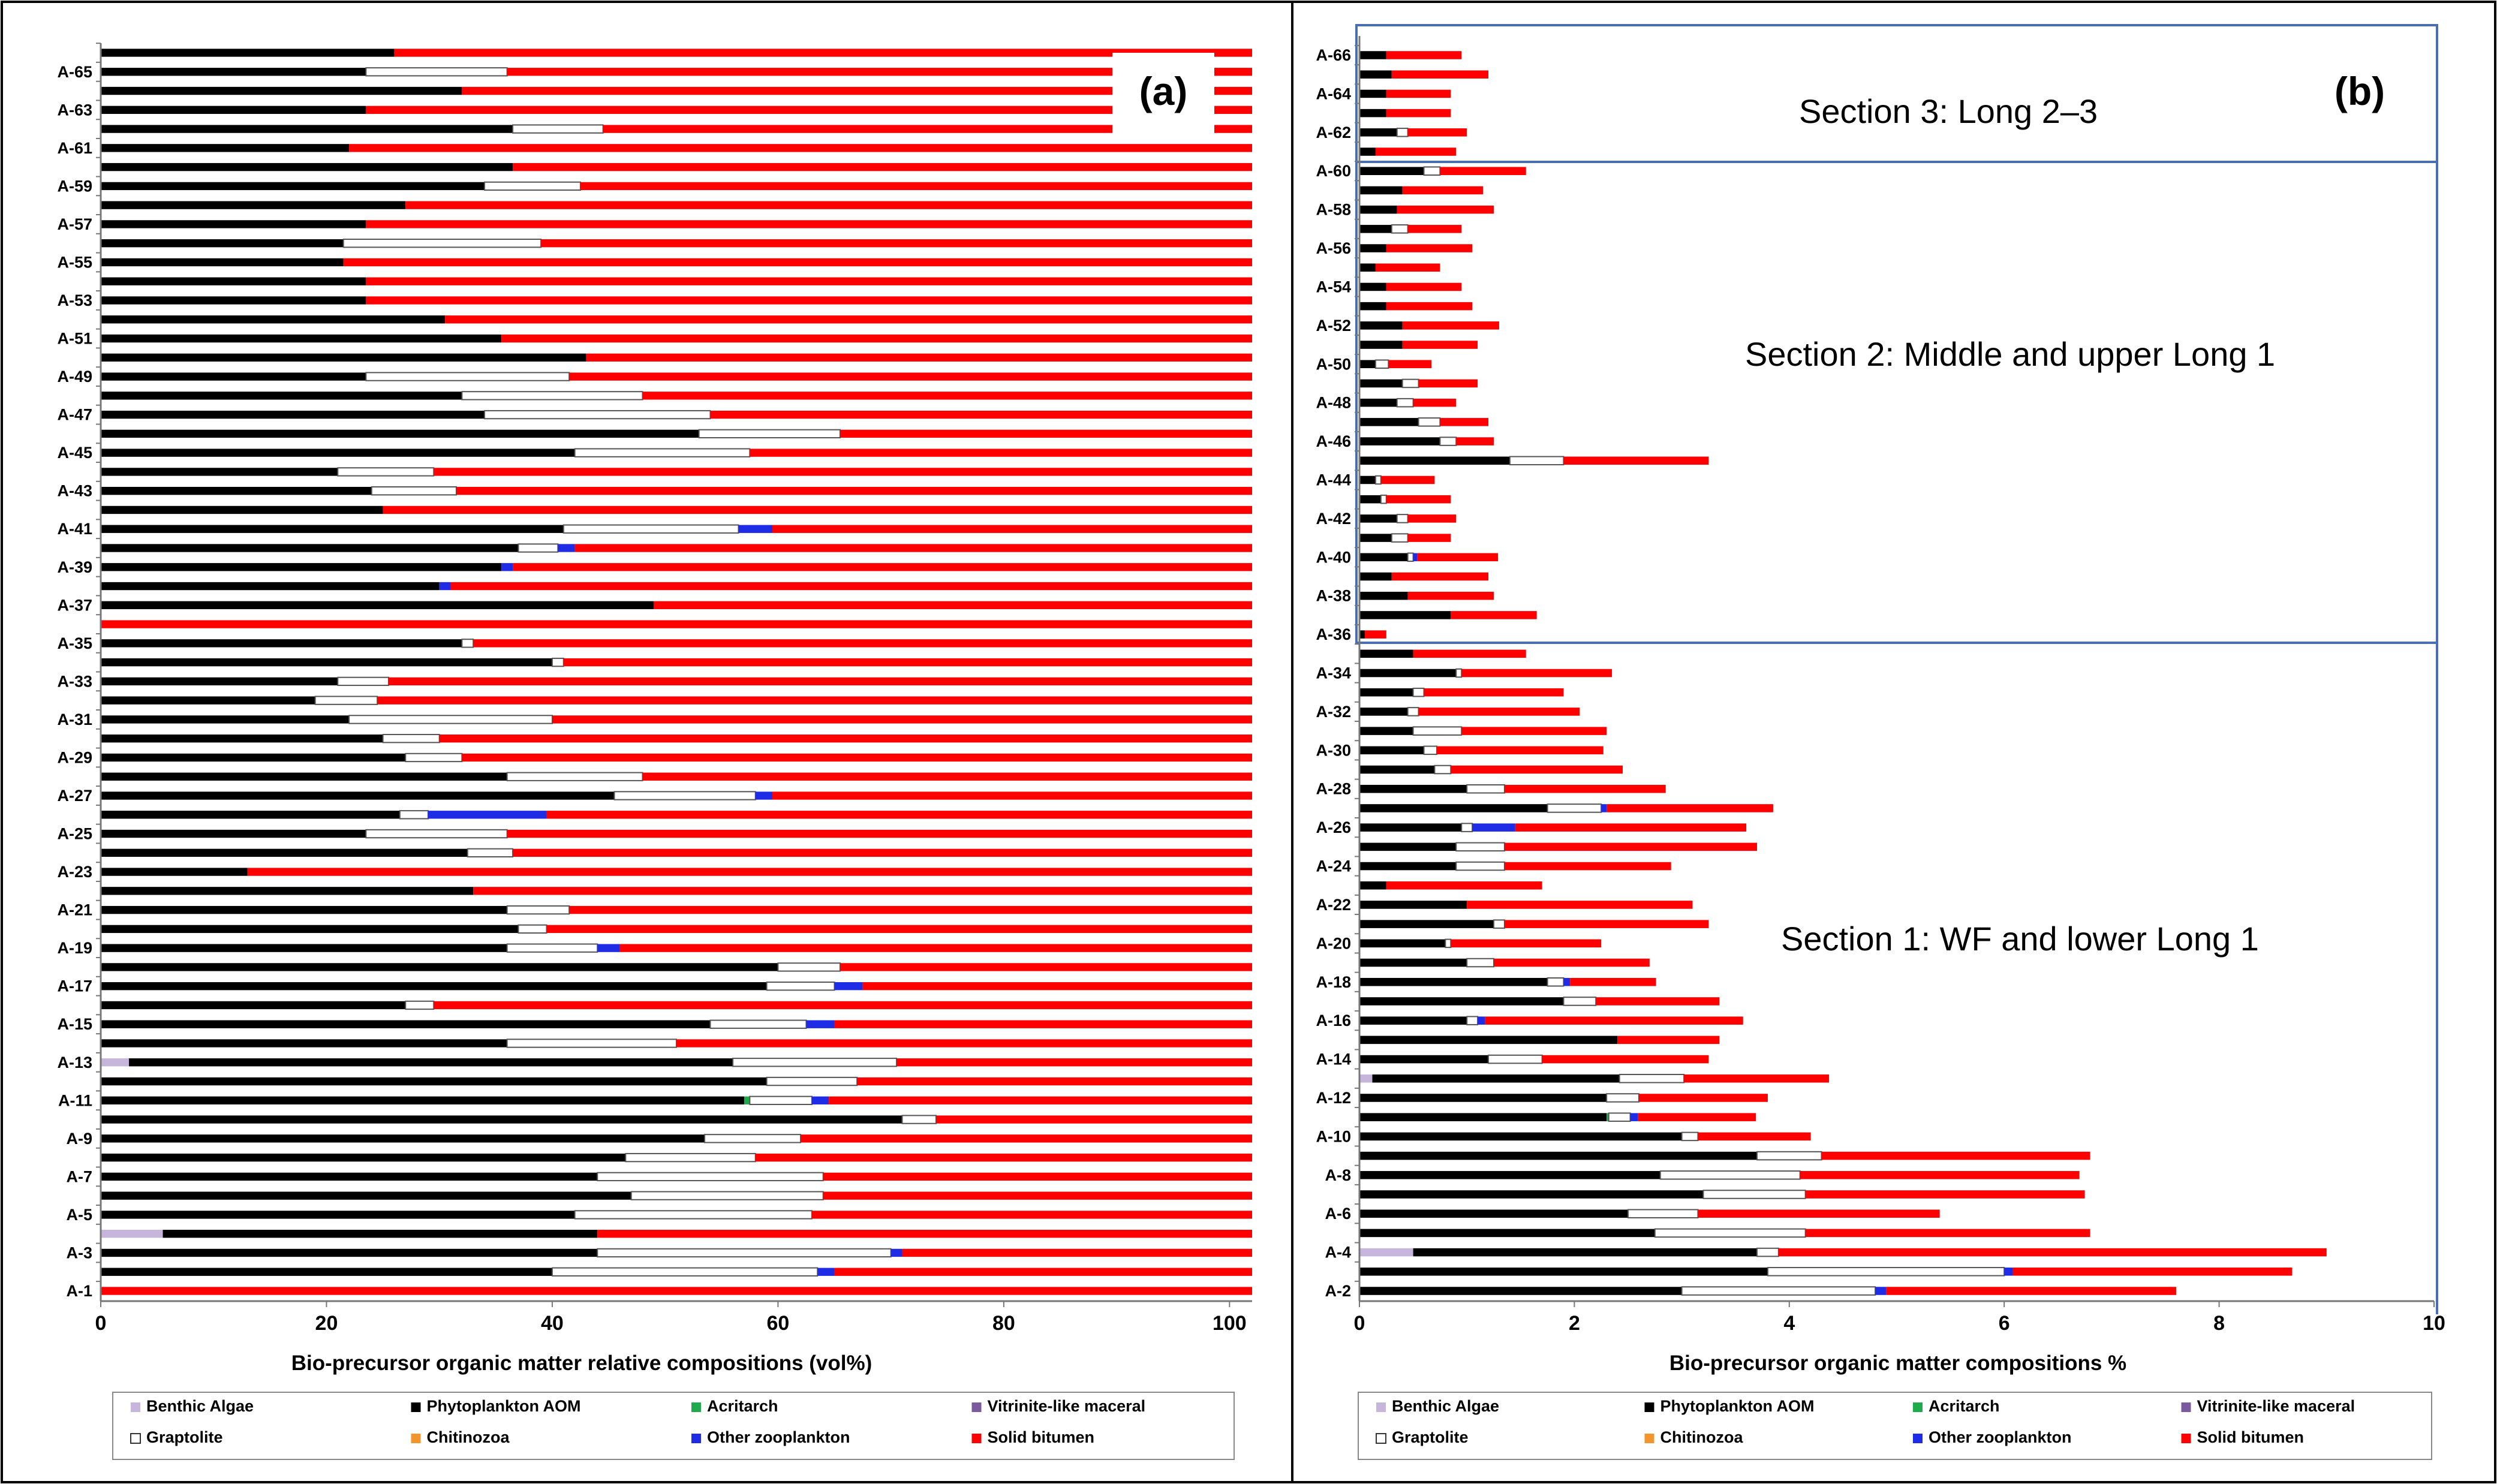 This screenshot has height=1484, width=2497. What do you see at coordinates (326, 1272) in the screenshot?
I see `bar-a-2-phytoplankton-aom` at bounding box center [326, 1272].